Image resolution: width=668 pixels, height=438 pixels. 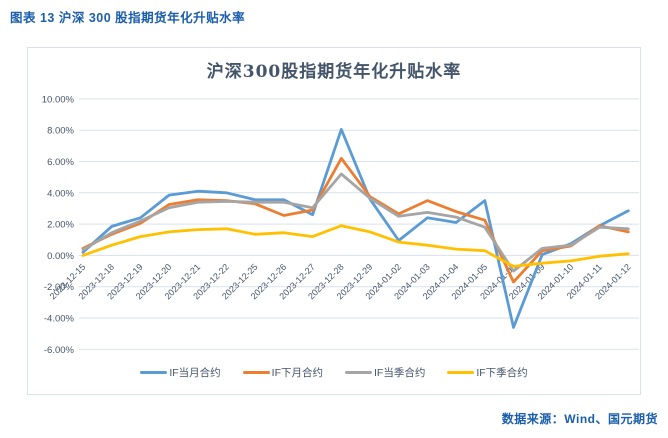 What do you see at coordinates (60, 131) in the screenshot?
I see `y-axis-tick-label: 8.00%` at bounding box center [60, 131].